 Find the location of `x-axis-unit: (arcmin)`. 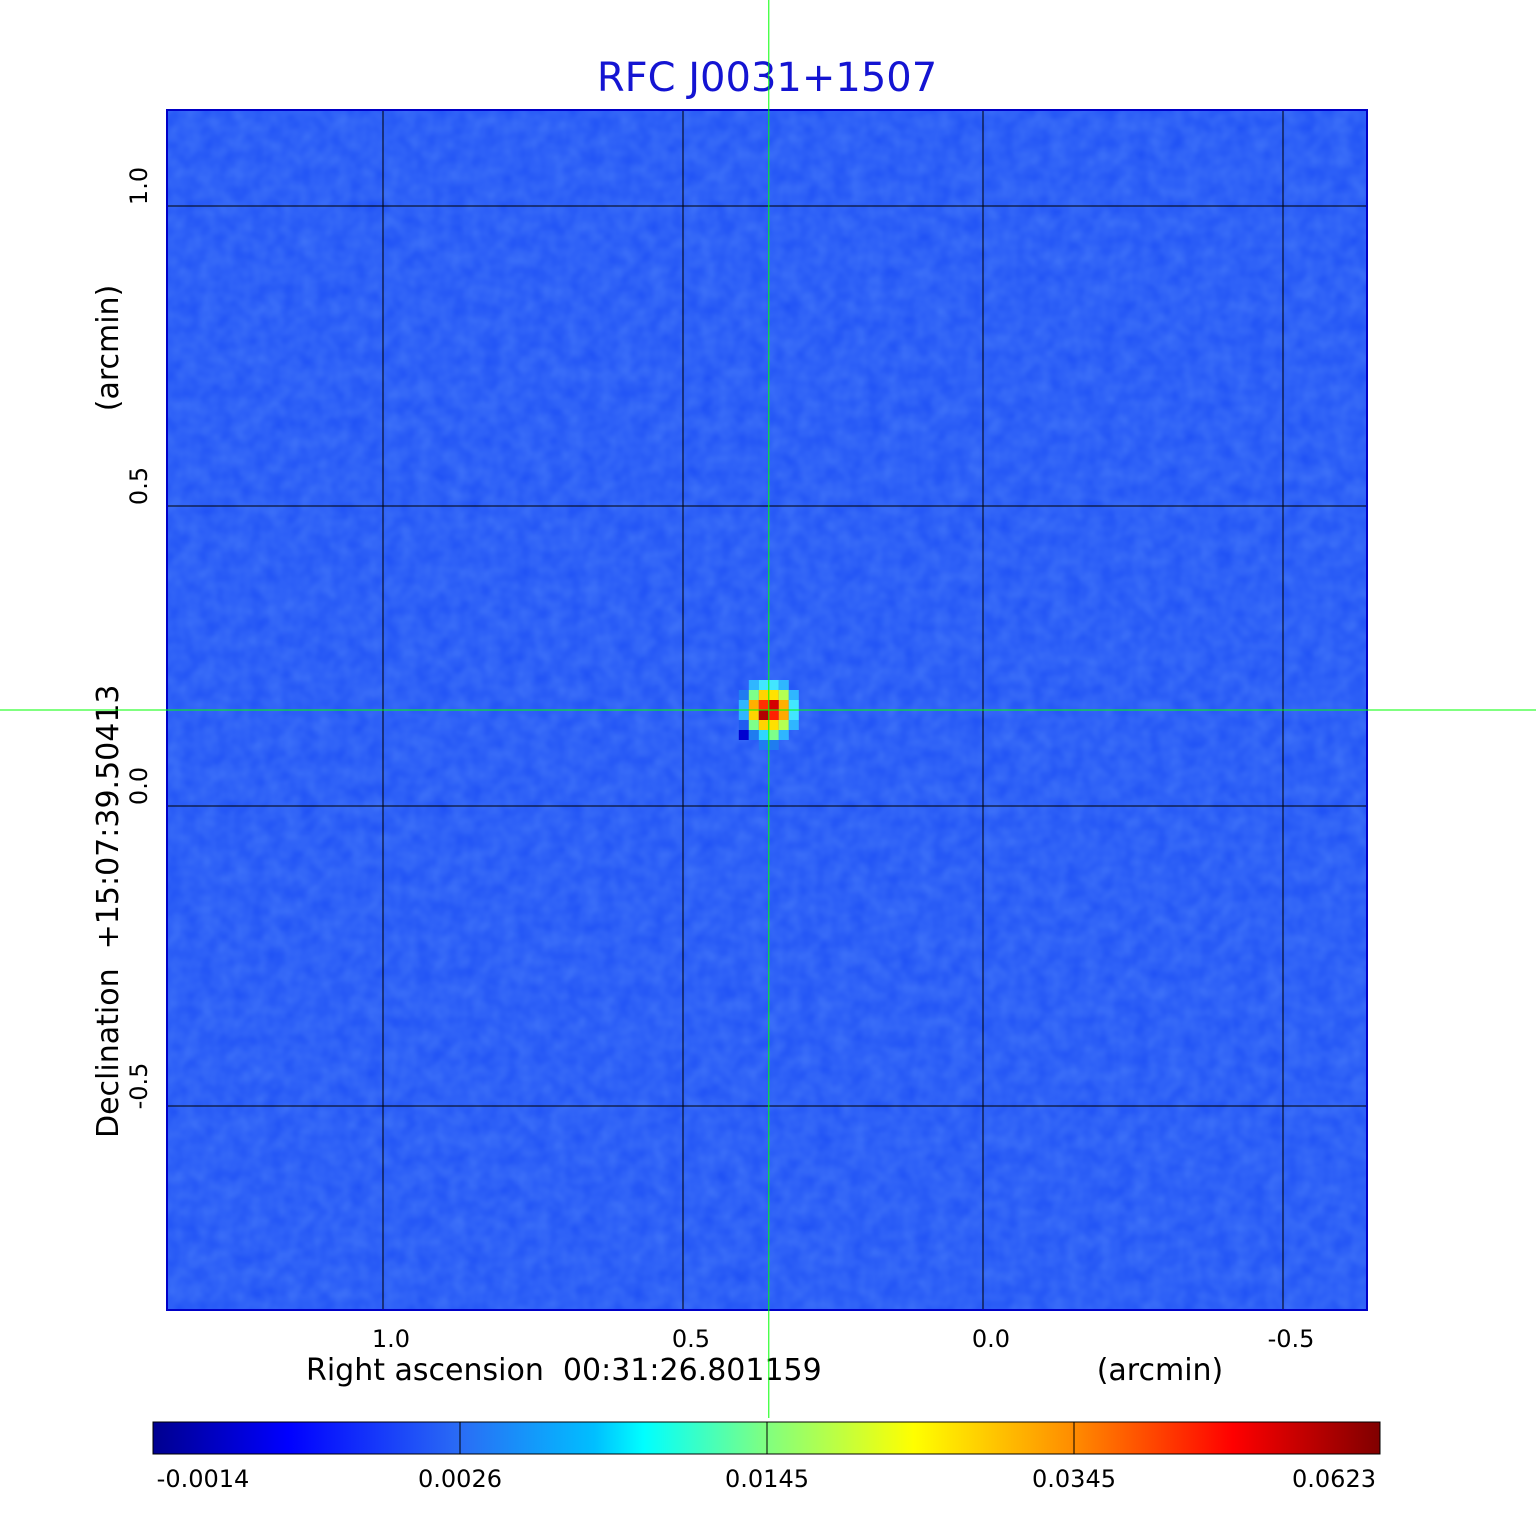

x-axis-unit: (arcmin) is located at coordinates (1160, 1370).